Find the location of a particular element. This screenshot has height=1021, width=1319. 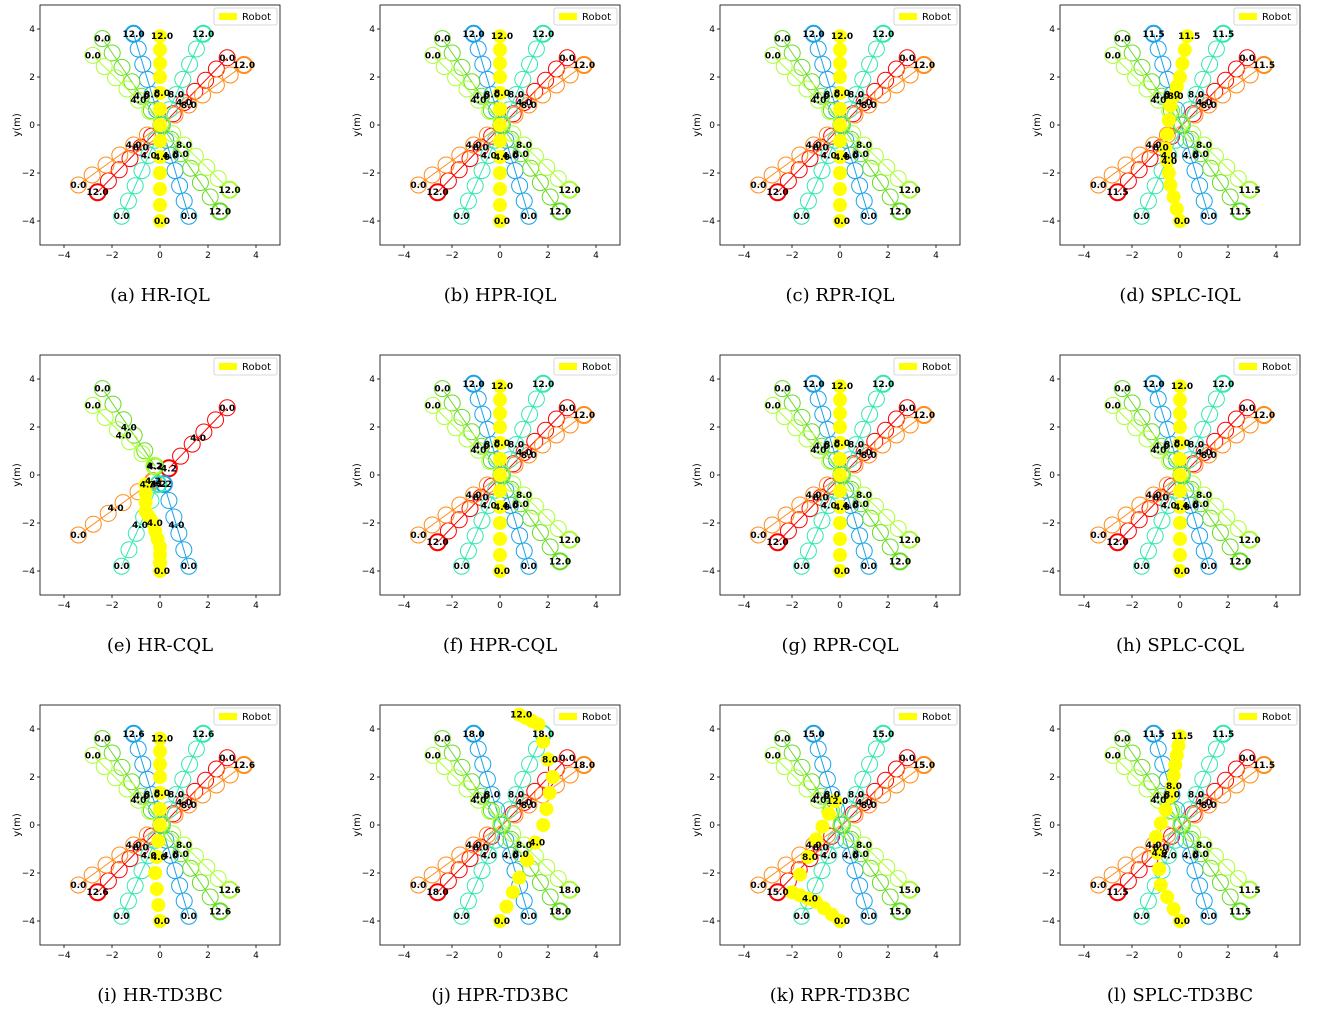

y-tick-label: 2 is located at coordinates (372, 78).